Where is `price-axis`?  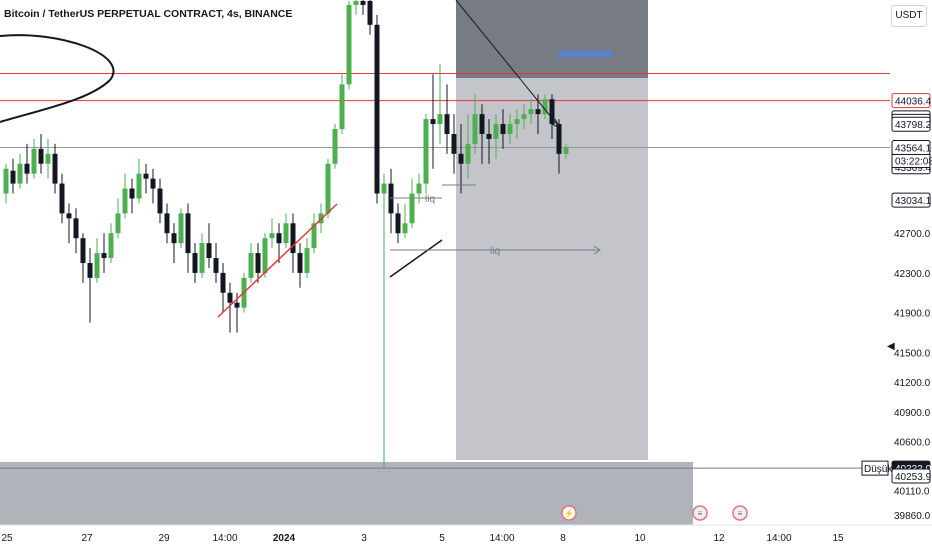
price-axis is located at coordinates (911, 262).